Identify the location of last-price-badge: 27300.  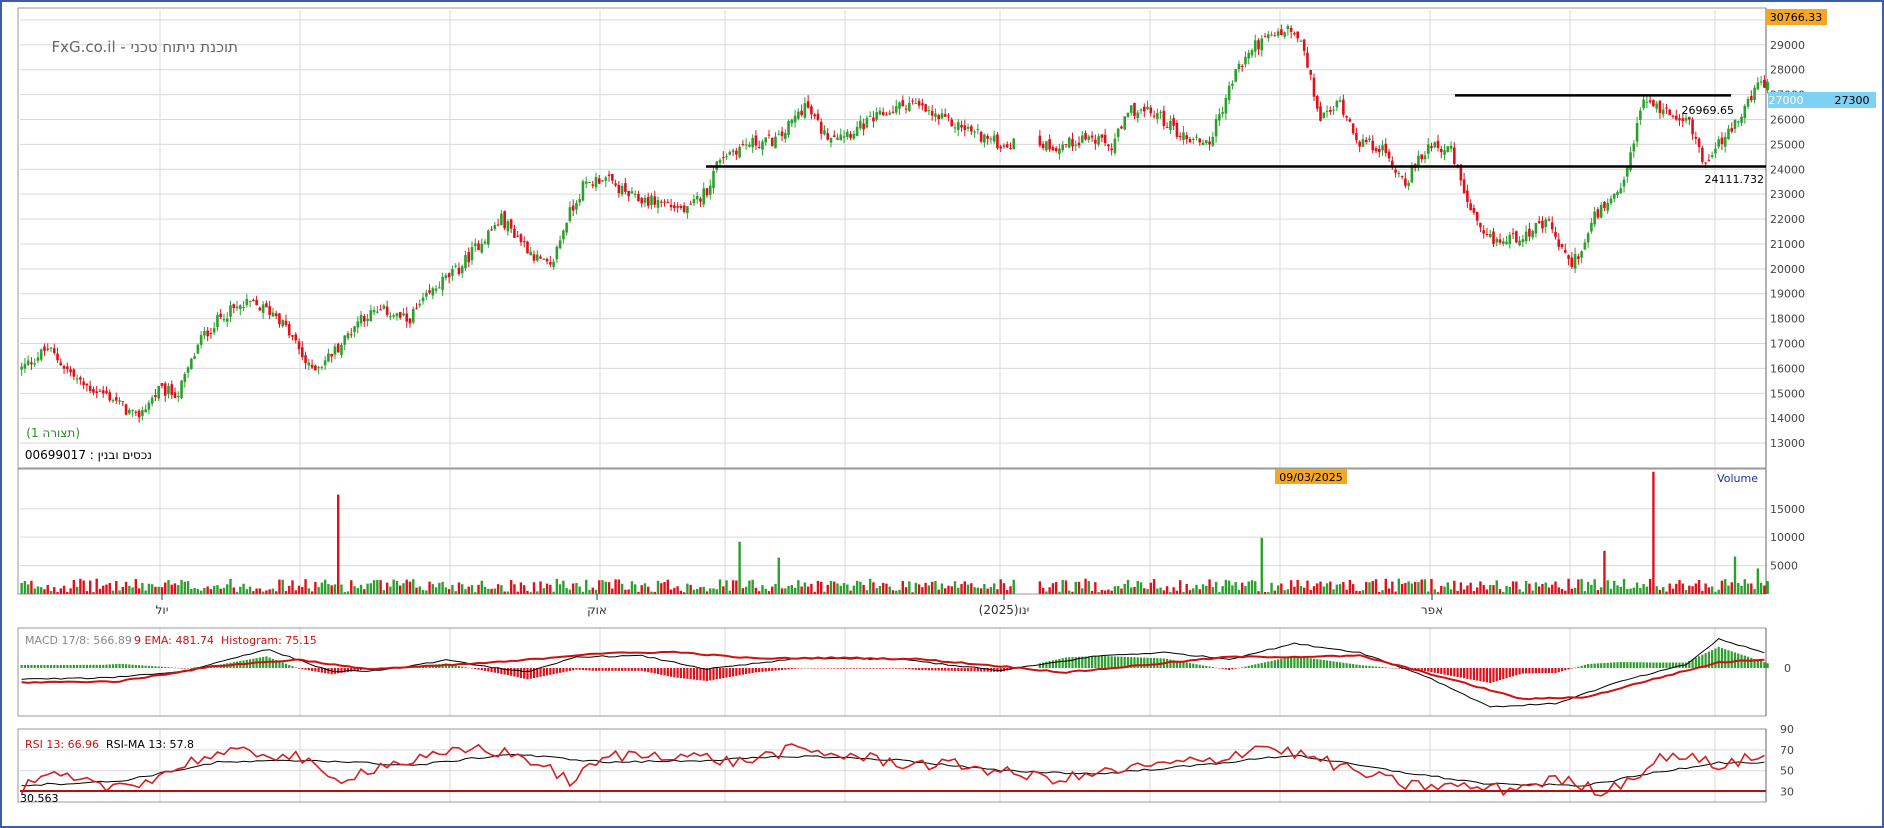
(1852, 100).